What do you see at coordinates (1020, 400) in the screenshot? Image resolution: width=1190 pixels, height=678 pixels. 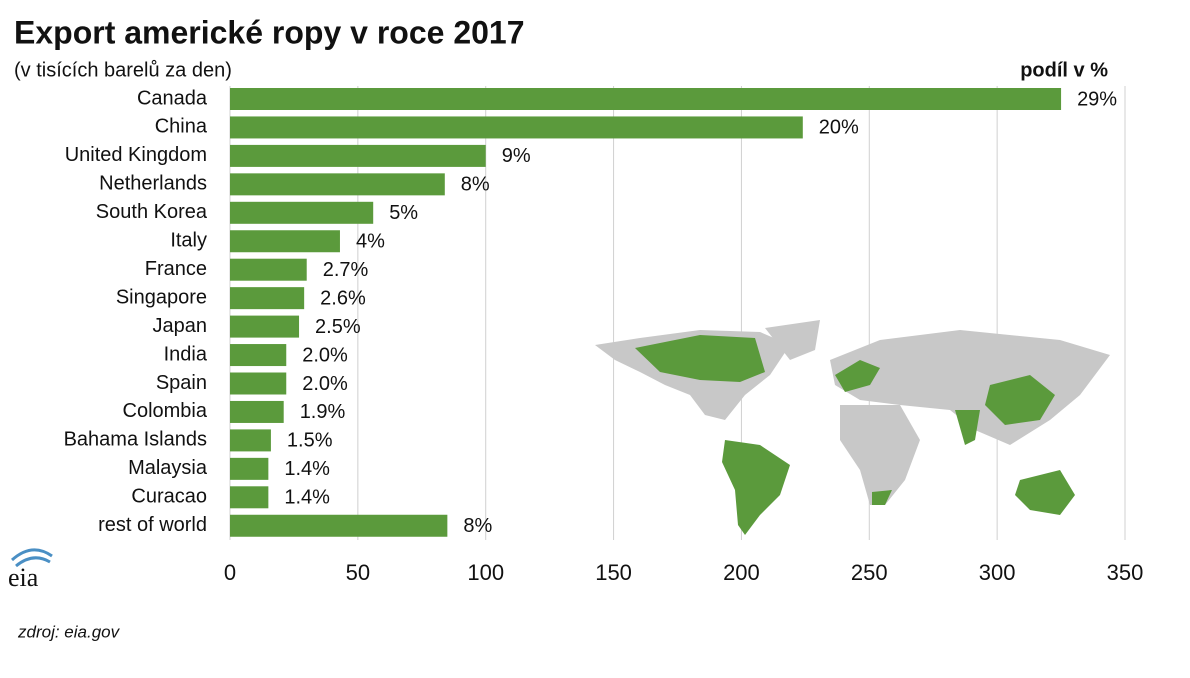 I see `map-china` at bounding box center [1020, 400].